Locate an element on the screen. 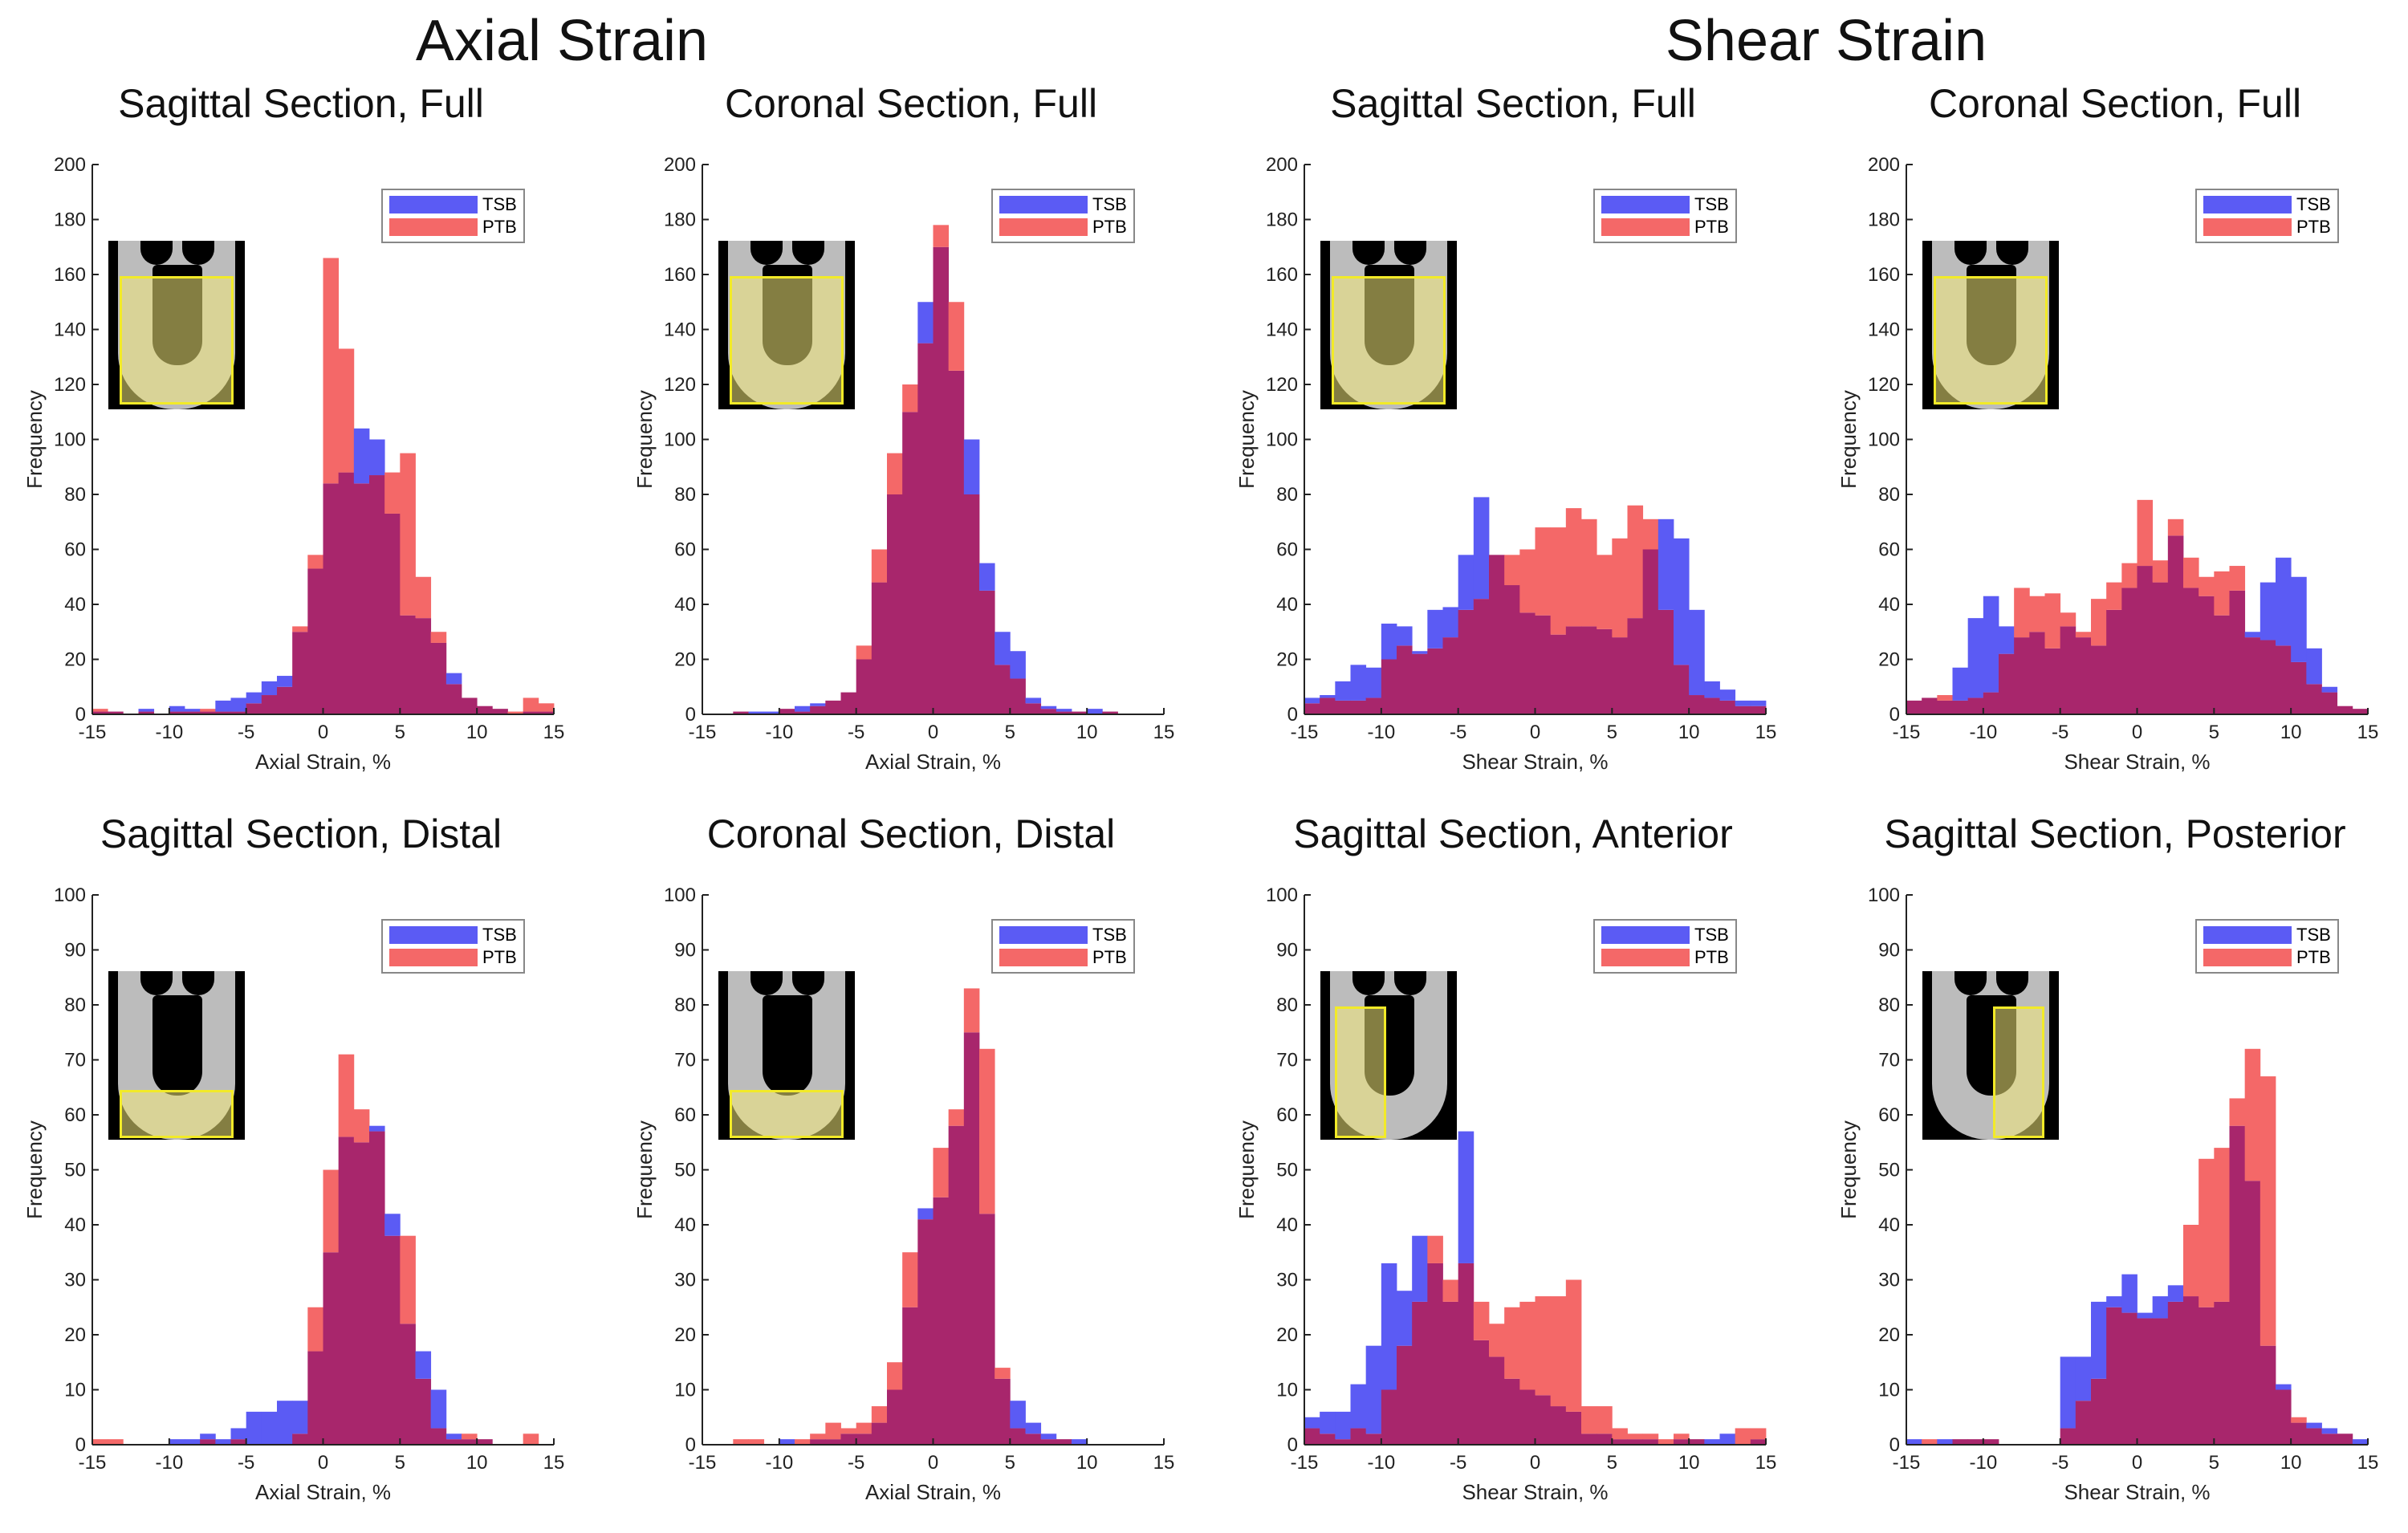  x-axis-label: Shear Strain, % is located at coordinates (1535, 762).